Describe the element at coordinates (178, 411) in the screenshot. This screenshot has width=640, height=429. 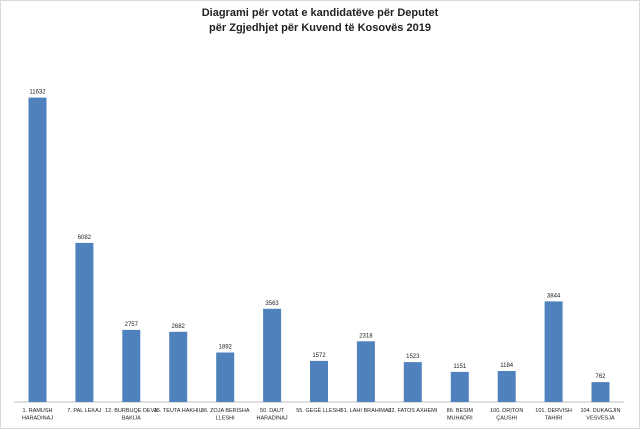
I see `category-label-4: 15. TEUTA HAKHIU` at that location.